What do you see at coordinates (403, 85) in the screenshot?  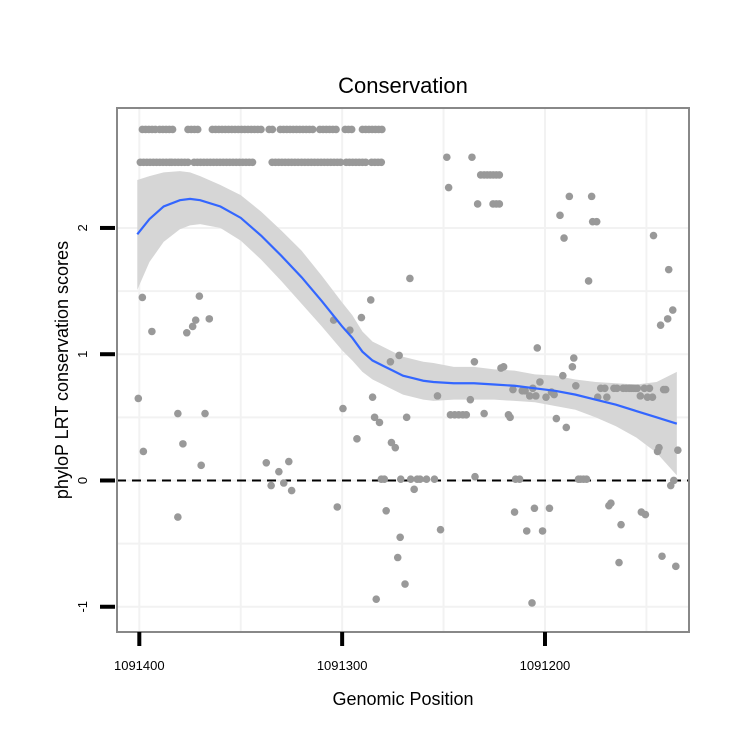 I see `chart-title: Conservation` at bounding box center [403, 85].